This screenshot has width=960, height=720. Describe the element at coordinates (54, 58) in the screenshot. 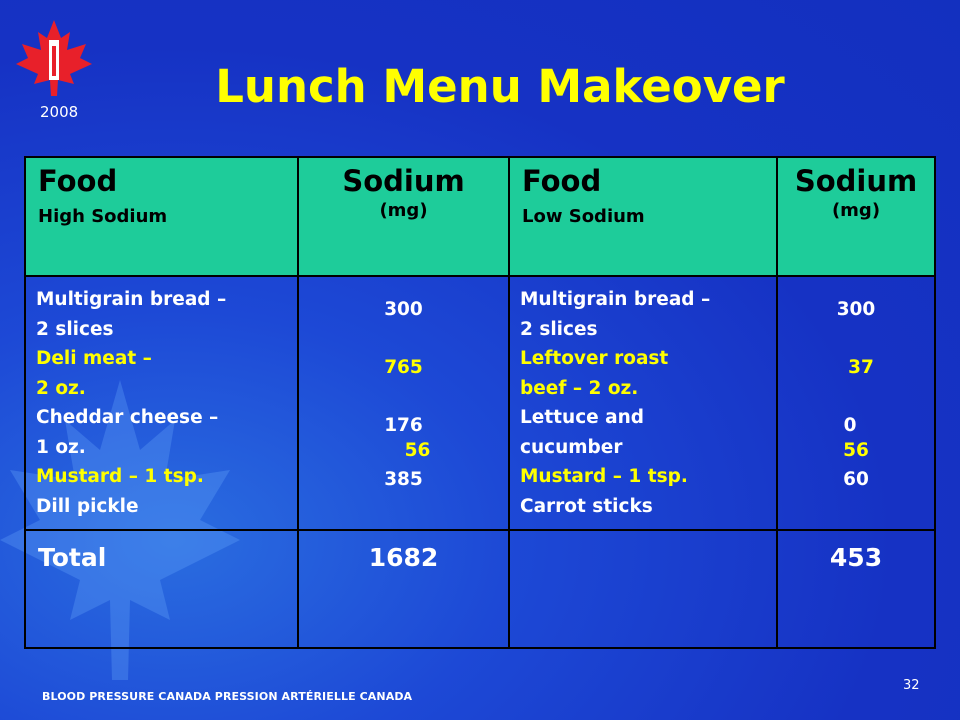

I see `blood-pressure-canada-logo-icon` at that location.